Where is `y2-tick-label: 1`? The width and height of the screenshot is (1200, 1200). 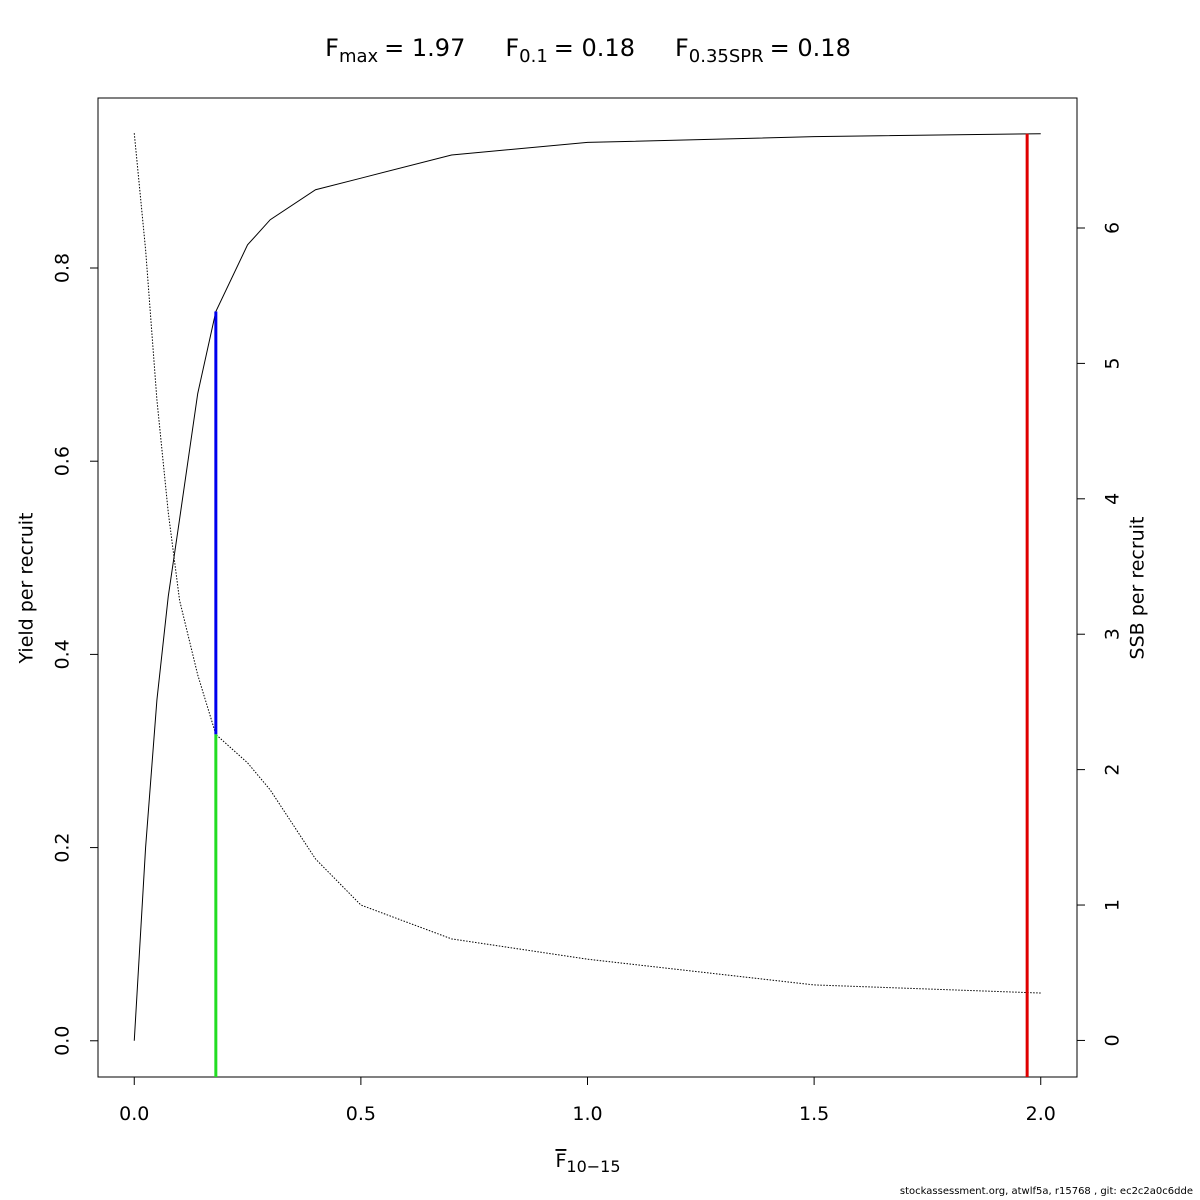
y2-tick-label: 1 is located at coordinates (1113, 905).